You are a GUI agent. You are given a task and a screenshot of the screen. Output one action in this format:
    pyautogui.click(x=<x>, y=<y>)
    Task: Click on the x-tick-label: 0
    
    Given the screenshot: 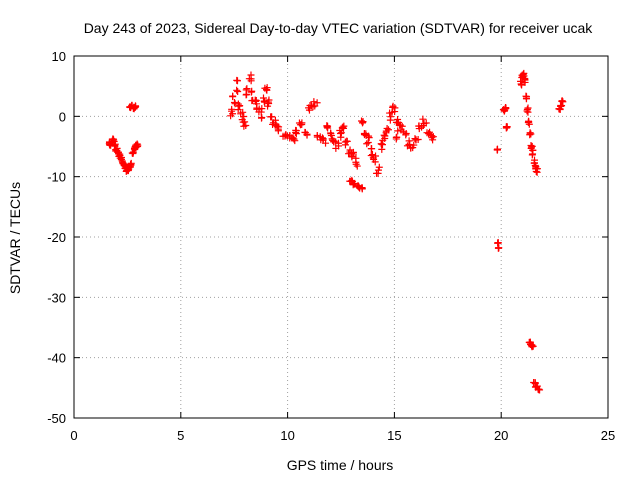 What is the action you would take?
    pyautogui.click(x=73, y=435)
    